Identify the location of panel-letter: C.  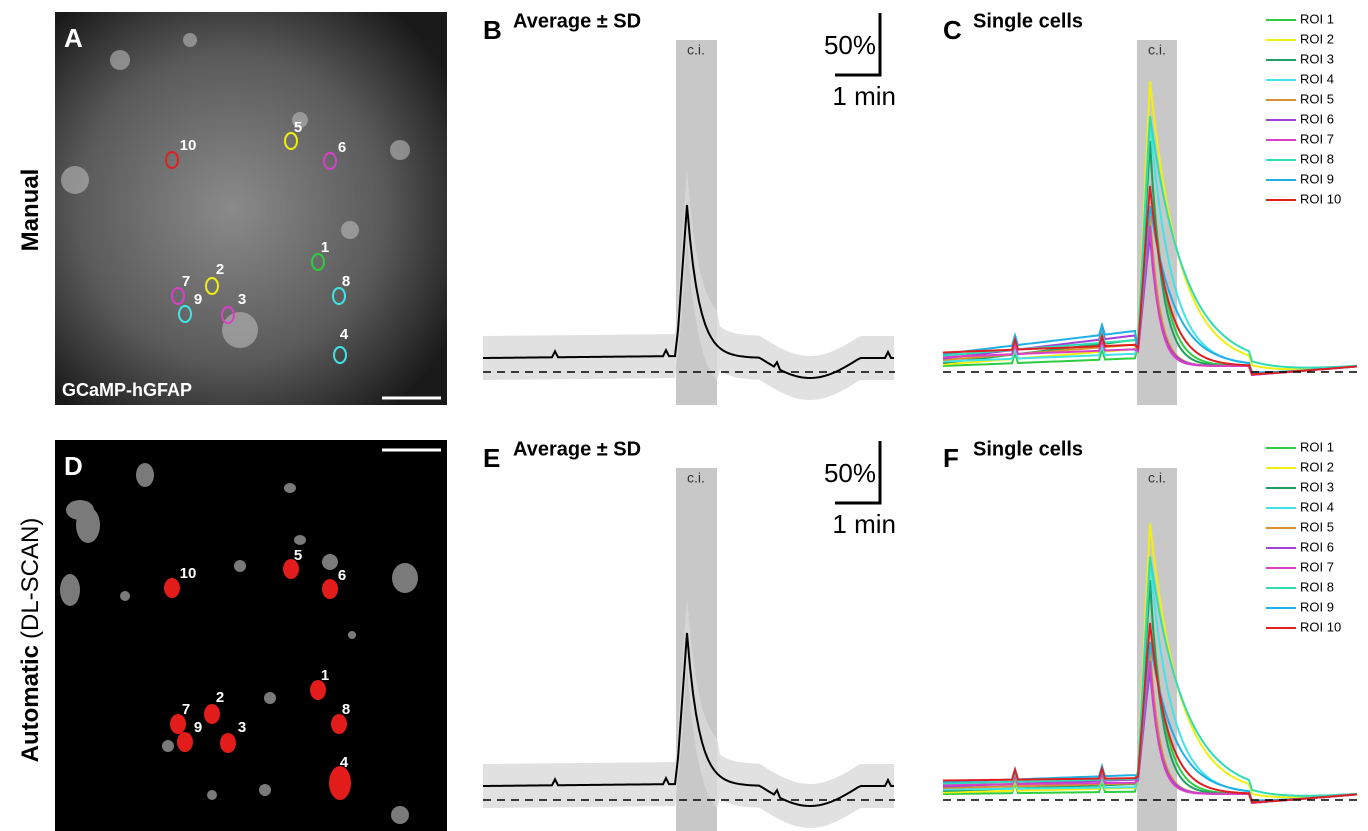
(952, 30).